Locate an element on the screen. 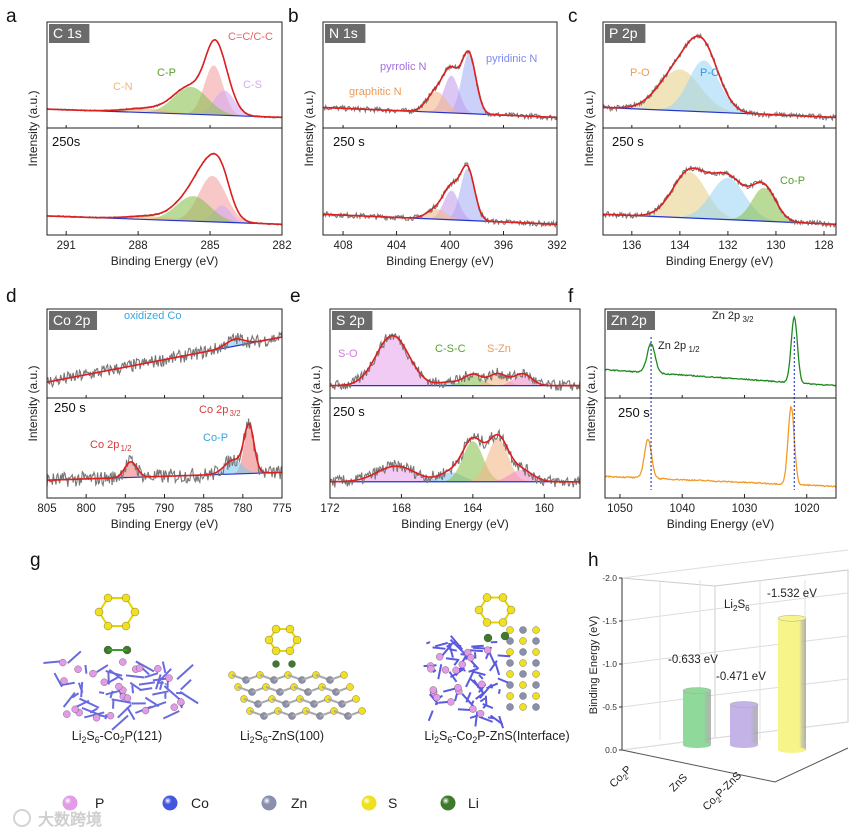 The width and height of the screenshot is (866, 834). structure-caption: Li2S6-Co2P(121) is located at coordinates (117, 737).